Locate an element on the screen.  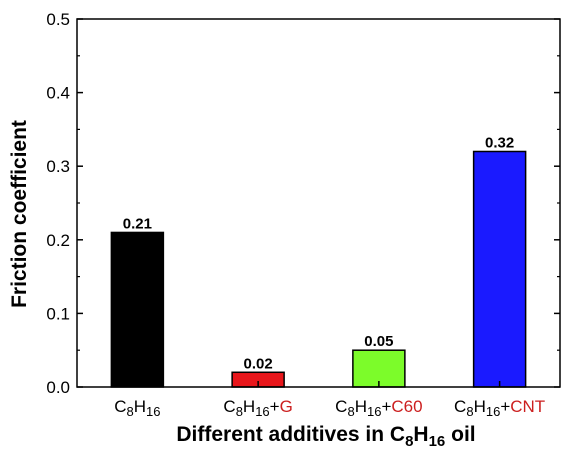
x-tick-label: C8H16+CNT is located at coordinates (499, 408).